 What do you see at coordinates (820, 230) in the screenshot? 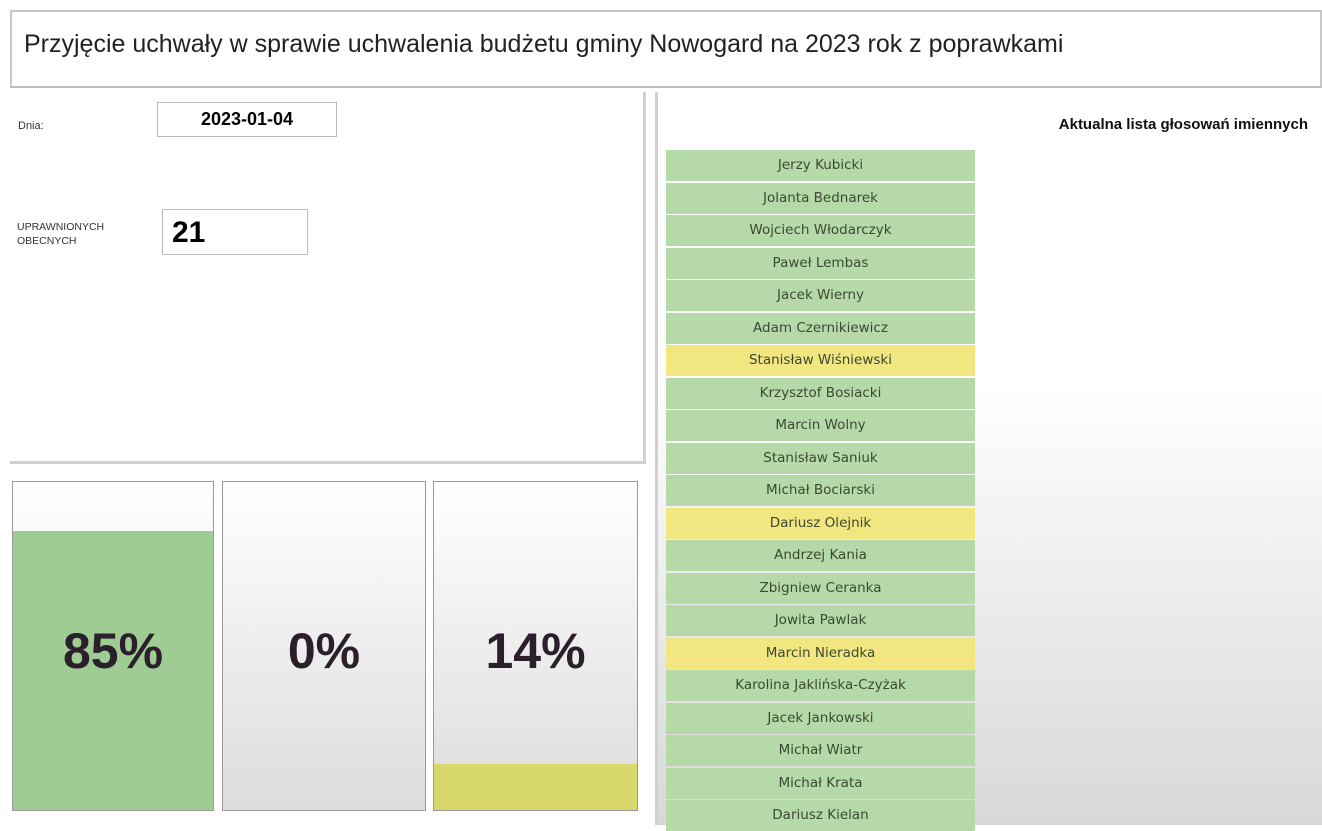
I see `member-row: Wojciech Włodarczyk` at bounding box center [820, 230].